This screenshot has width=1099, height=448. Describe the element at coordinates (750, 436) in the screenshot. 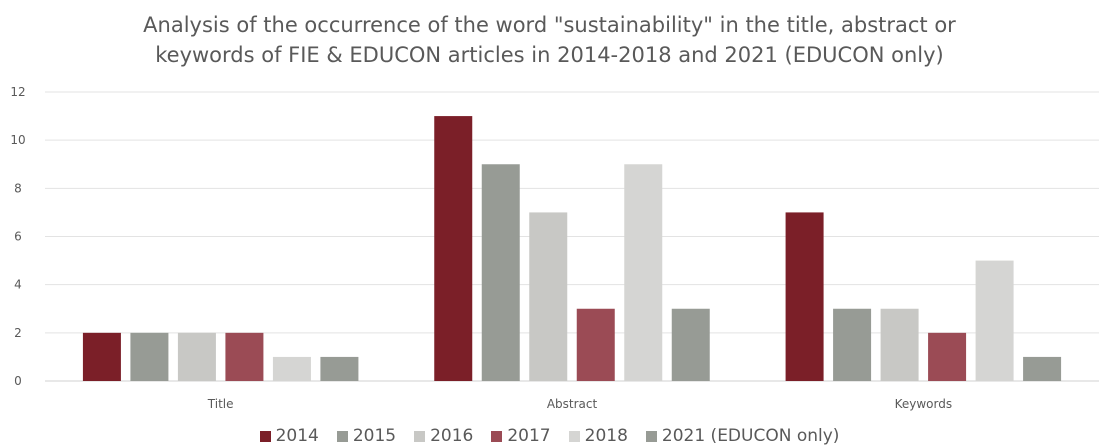

I see `legend-label: 2021 (EDUCON only)` at that location.